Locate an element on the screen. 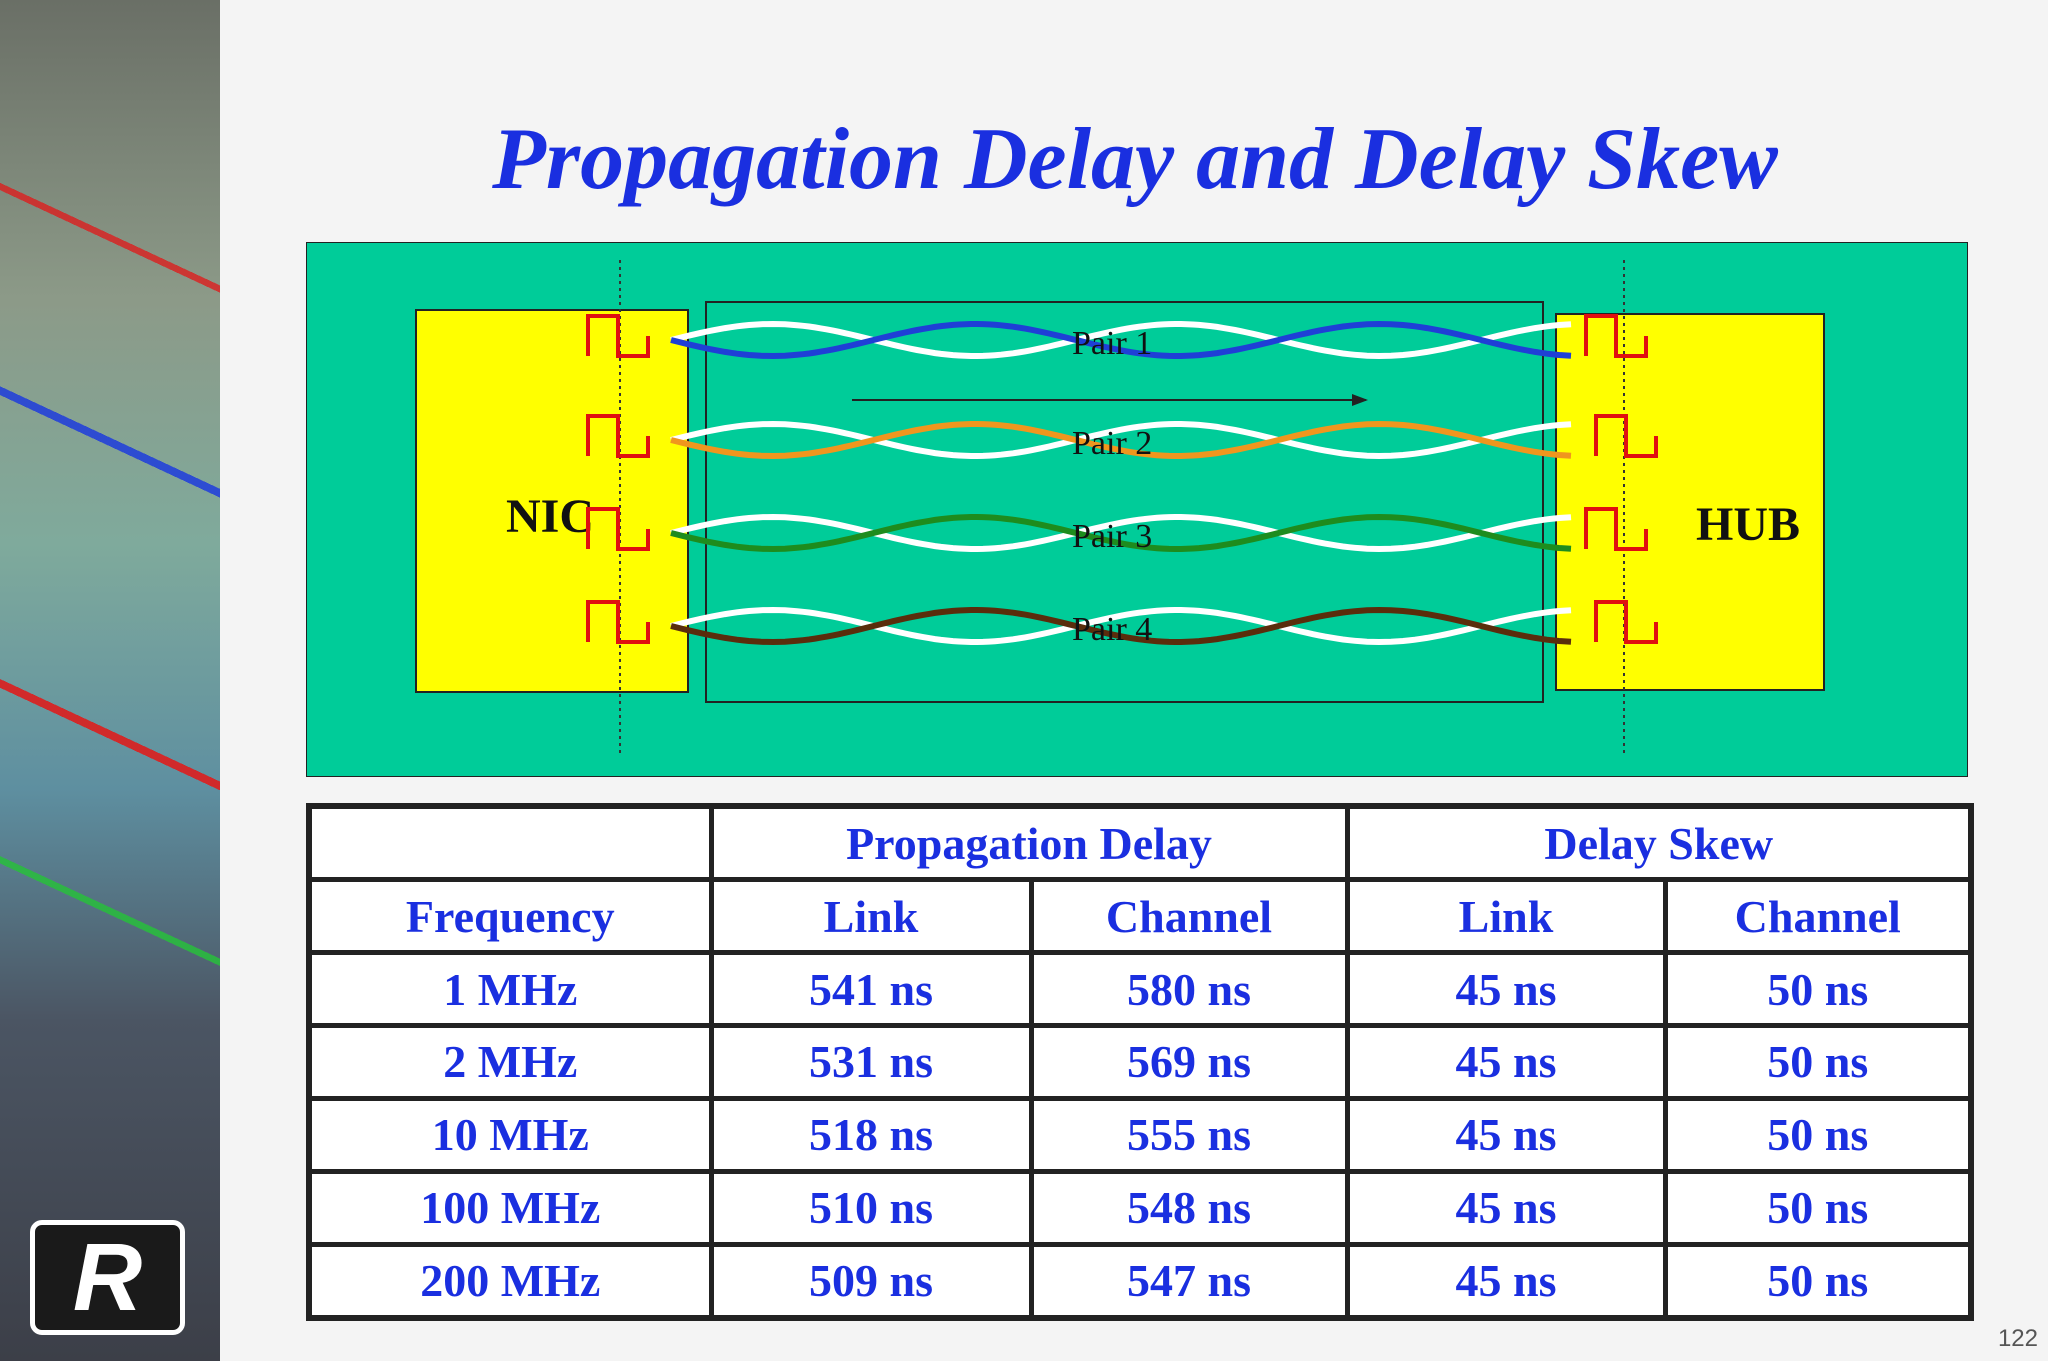 This screenshot has width=2048, height=1361. sidebar-decoration is located at coordinates (110, 680).